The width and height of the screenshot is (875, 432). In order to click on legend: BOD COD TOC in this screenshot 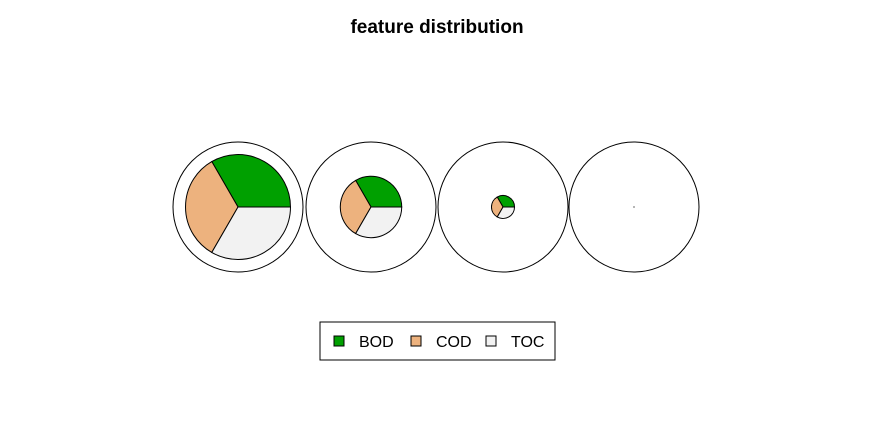, I will do `click(437, 341)`.